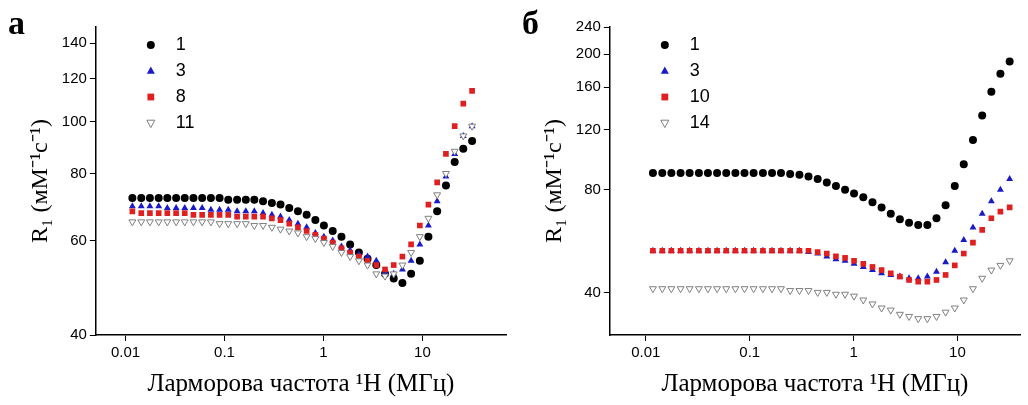 The height and width of the screenshot is (405, 1028). What do you see at coordinates (588, 26) in the screenshot?
I see `y-tick-label: 240` at bounding box center [588, 26].